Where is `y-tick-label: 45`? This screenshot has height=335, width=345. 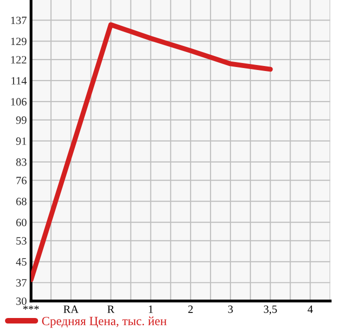
y-tick-label: 45 is located at coordinates (21, 262).